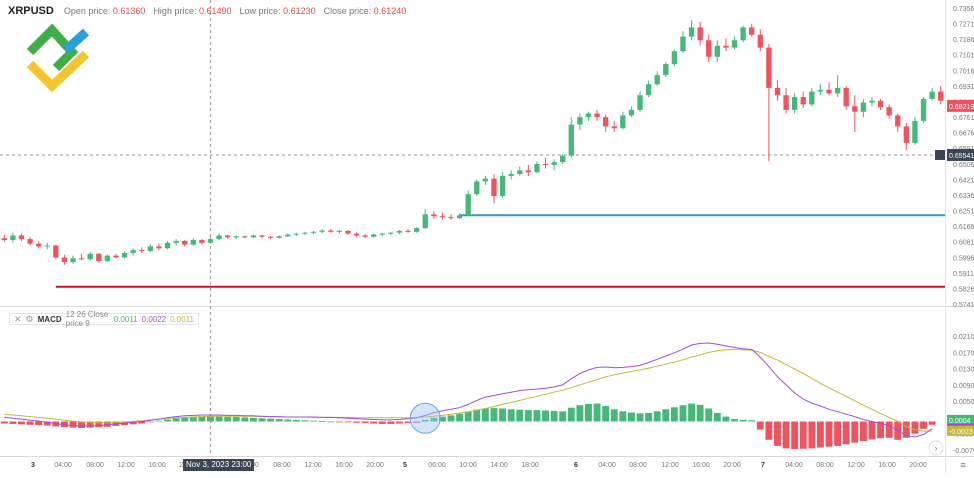 This screenshot has width=974, height=478. Describe the element at coordinates (85, 11) in the screenshot. I see `open-label: Open price` at that location.